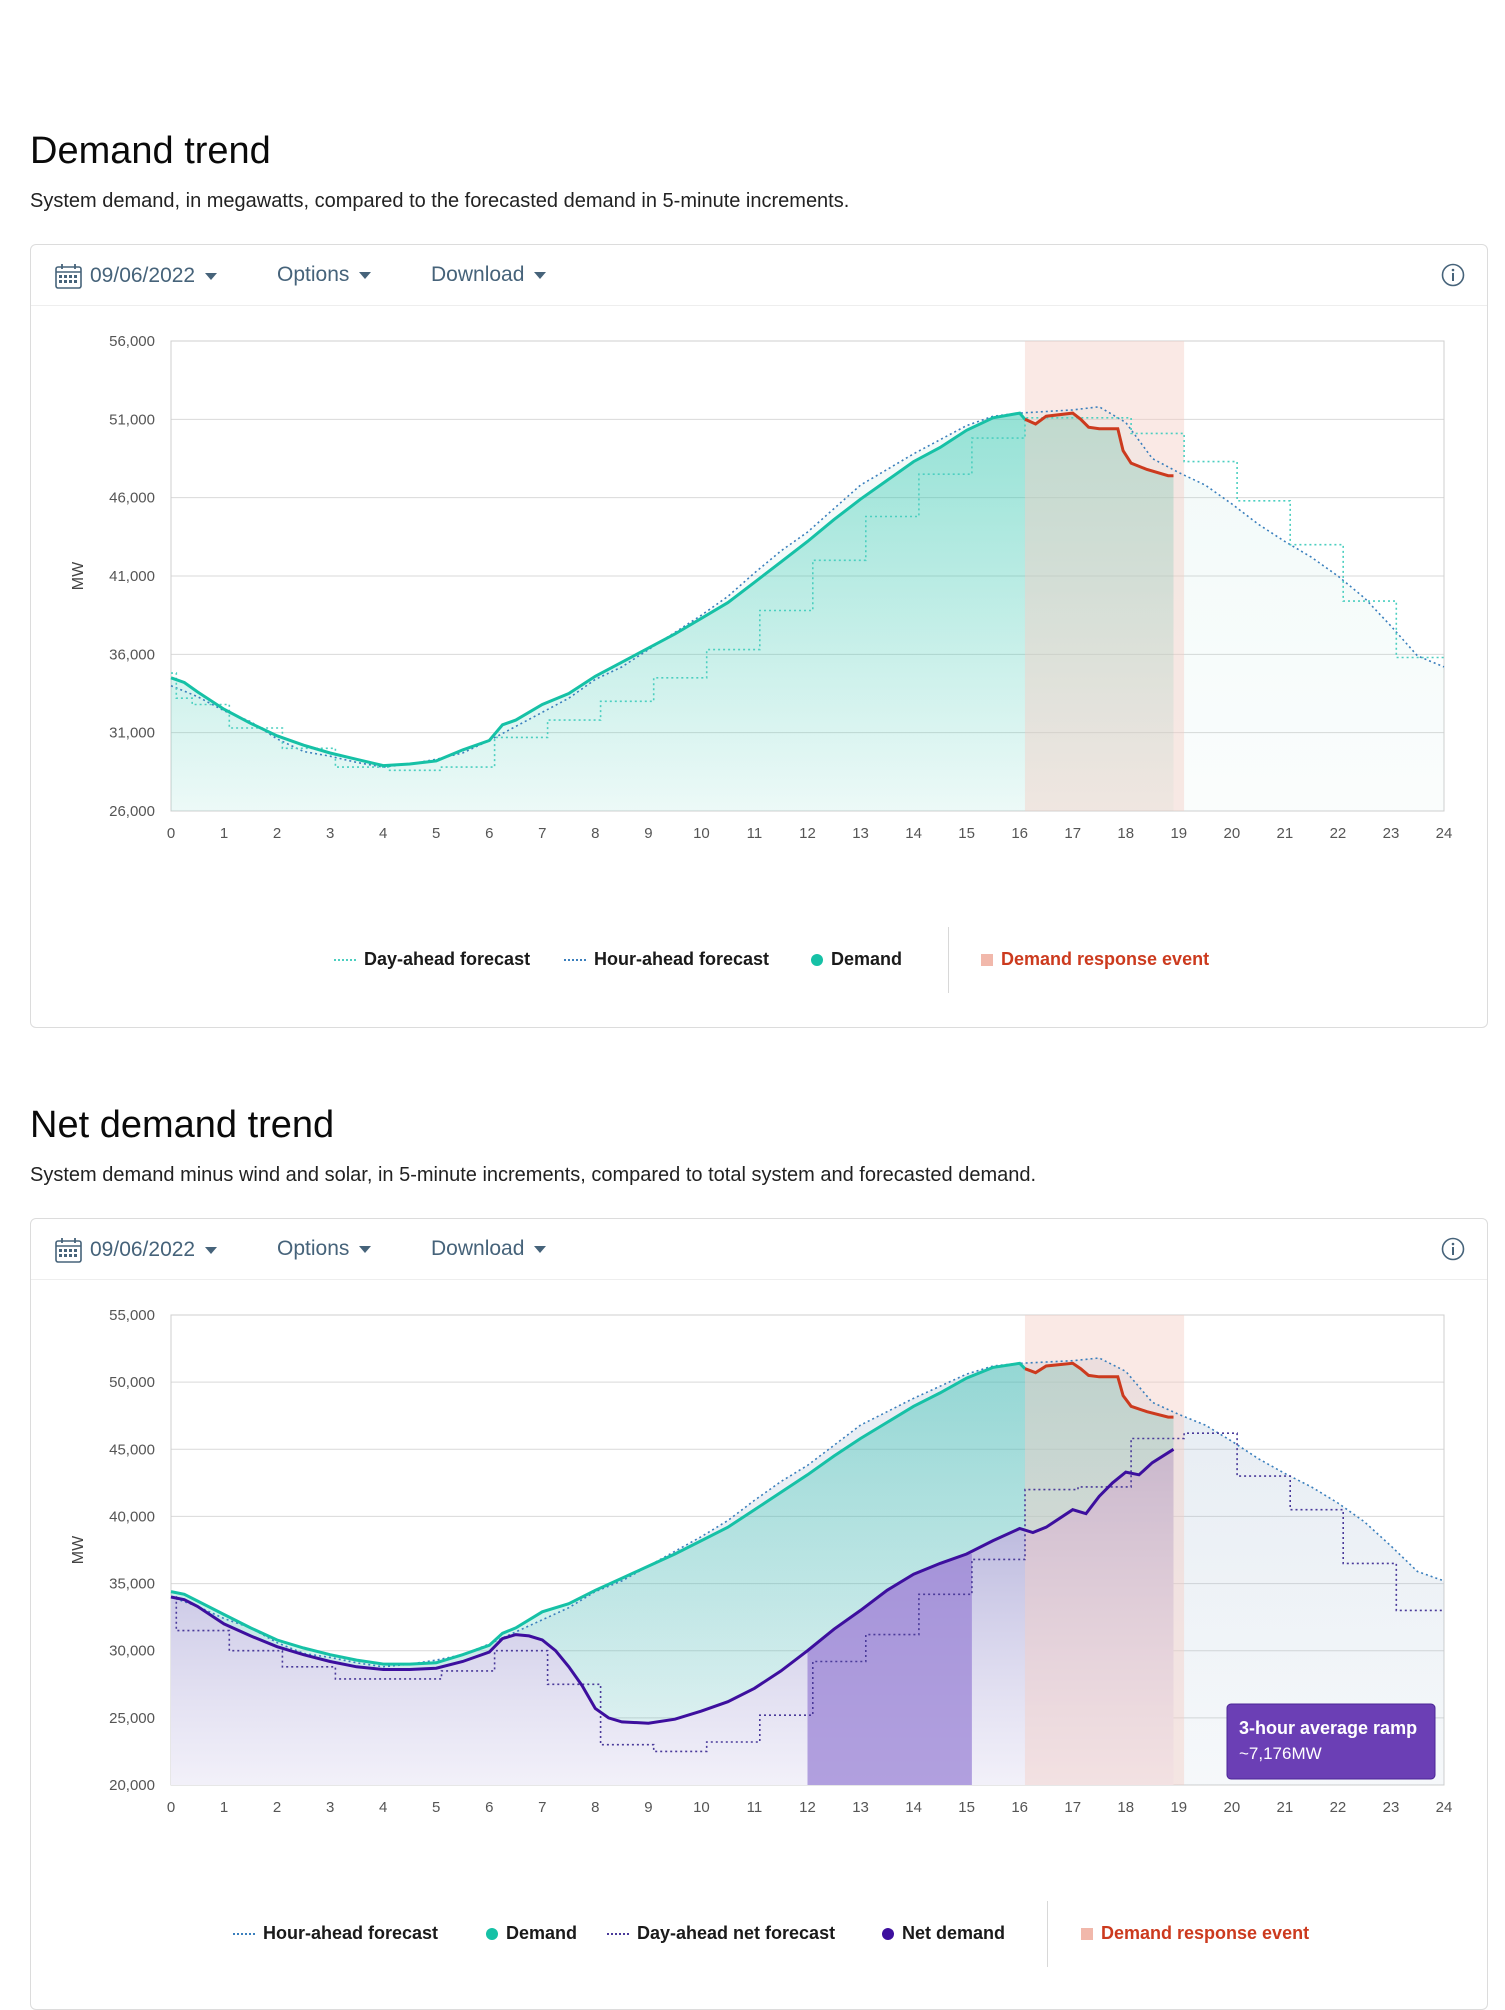  I want to click on y-tick-label: 35,000, so click(132, 1584).